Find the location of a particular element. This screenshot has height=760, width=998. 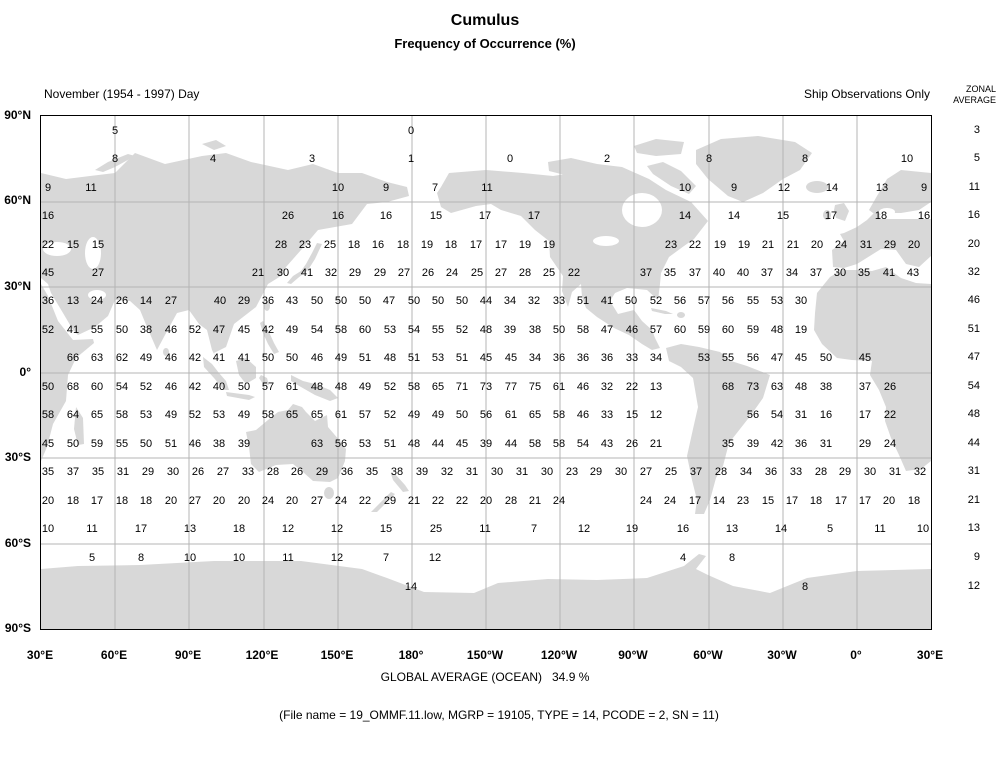

grid-value: 15 is located at coordinates (436, 216).